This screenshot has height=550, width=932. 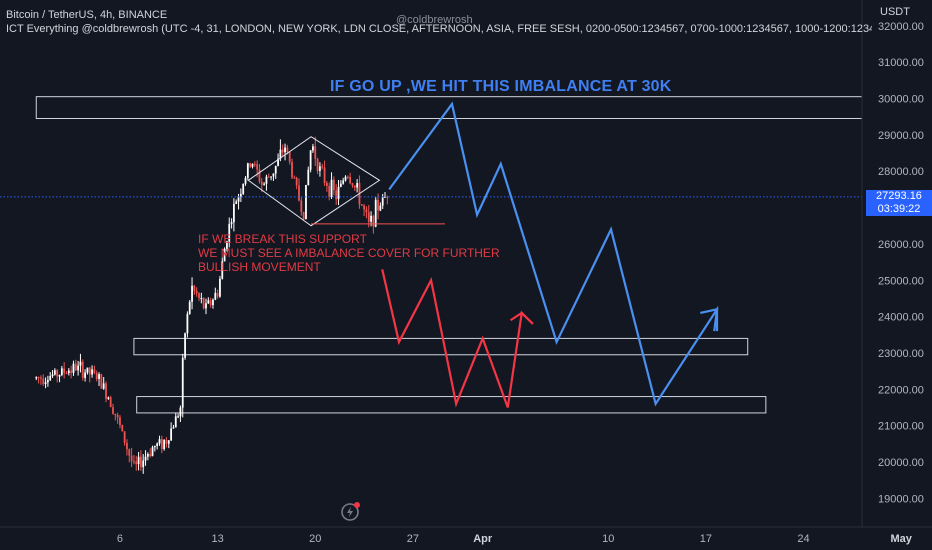 What do you see at coordinates (501, 86) in the screenshot?
I see `blue-annotation: IF GO UP ,WE HIT THIS IMBALANCE AT 30K` at bounding box center [501, 86].